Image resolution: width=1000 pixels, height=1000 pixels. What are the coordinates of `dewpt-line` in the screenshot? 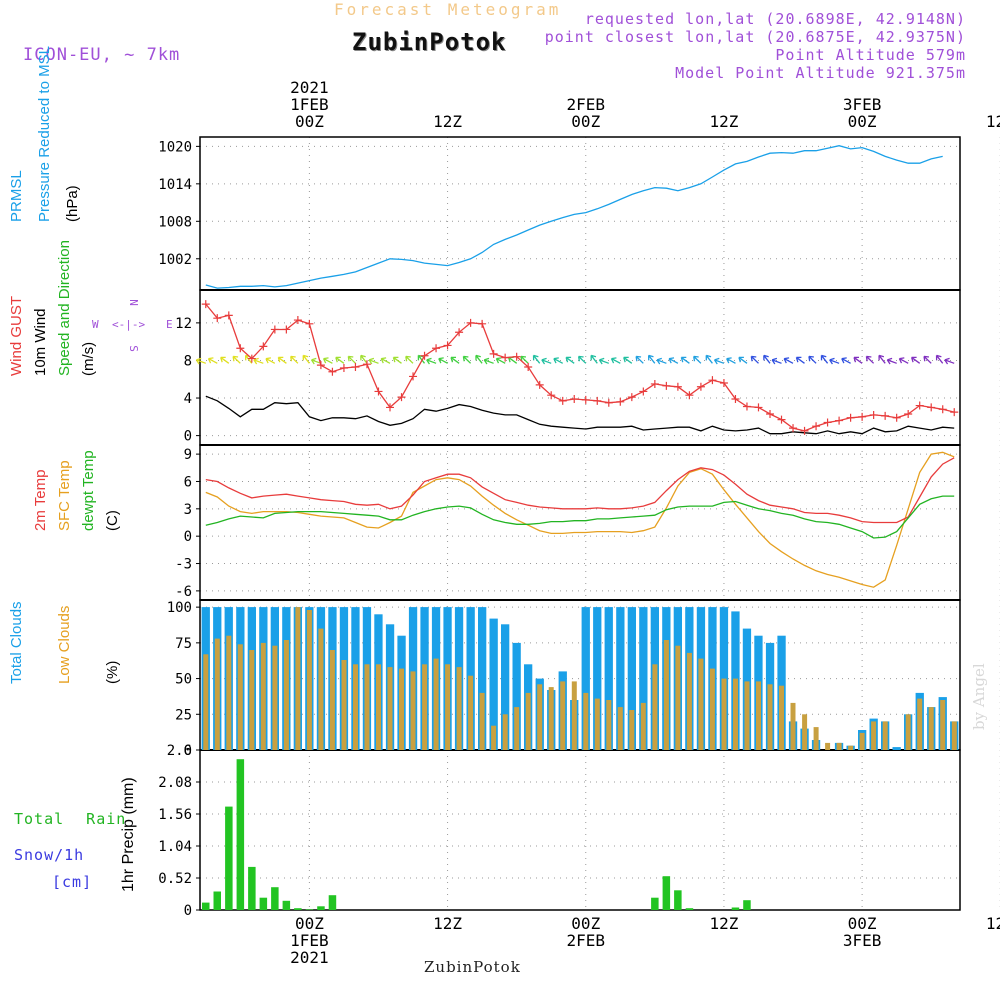 It's located at (580, 517).